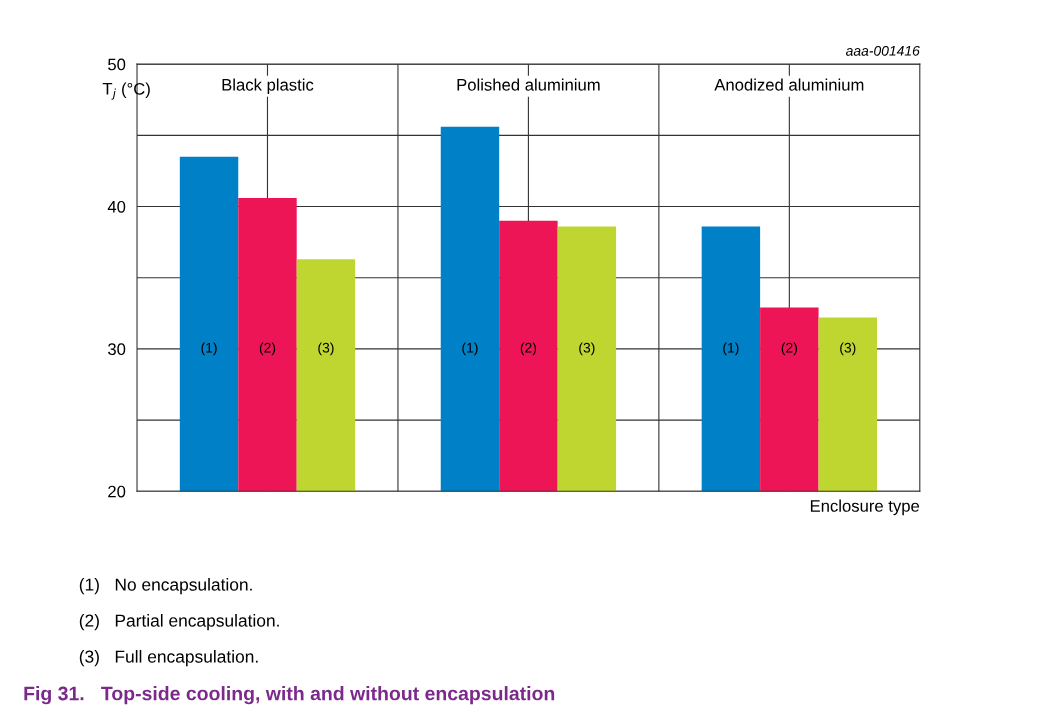  Describe the element at coordinates (209, 349) in the screenshot. I see `series-label: (1)` at that location.